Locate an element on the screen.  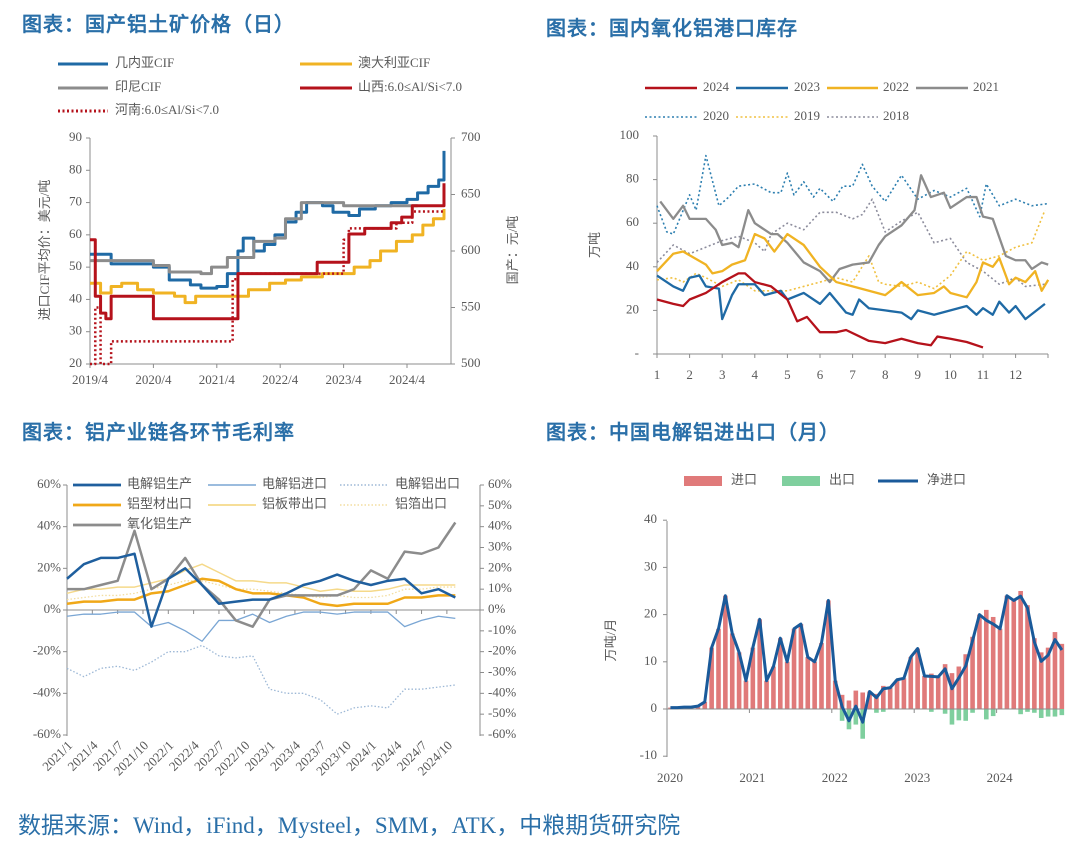
y-tick-label: 40% is located at coordinates (49, 525).